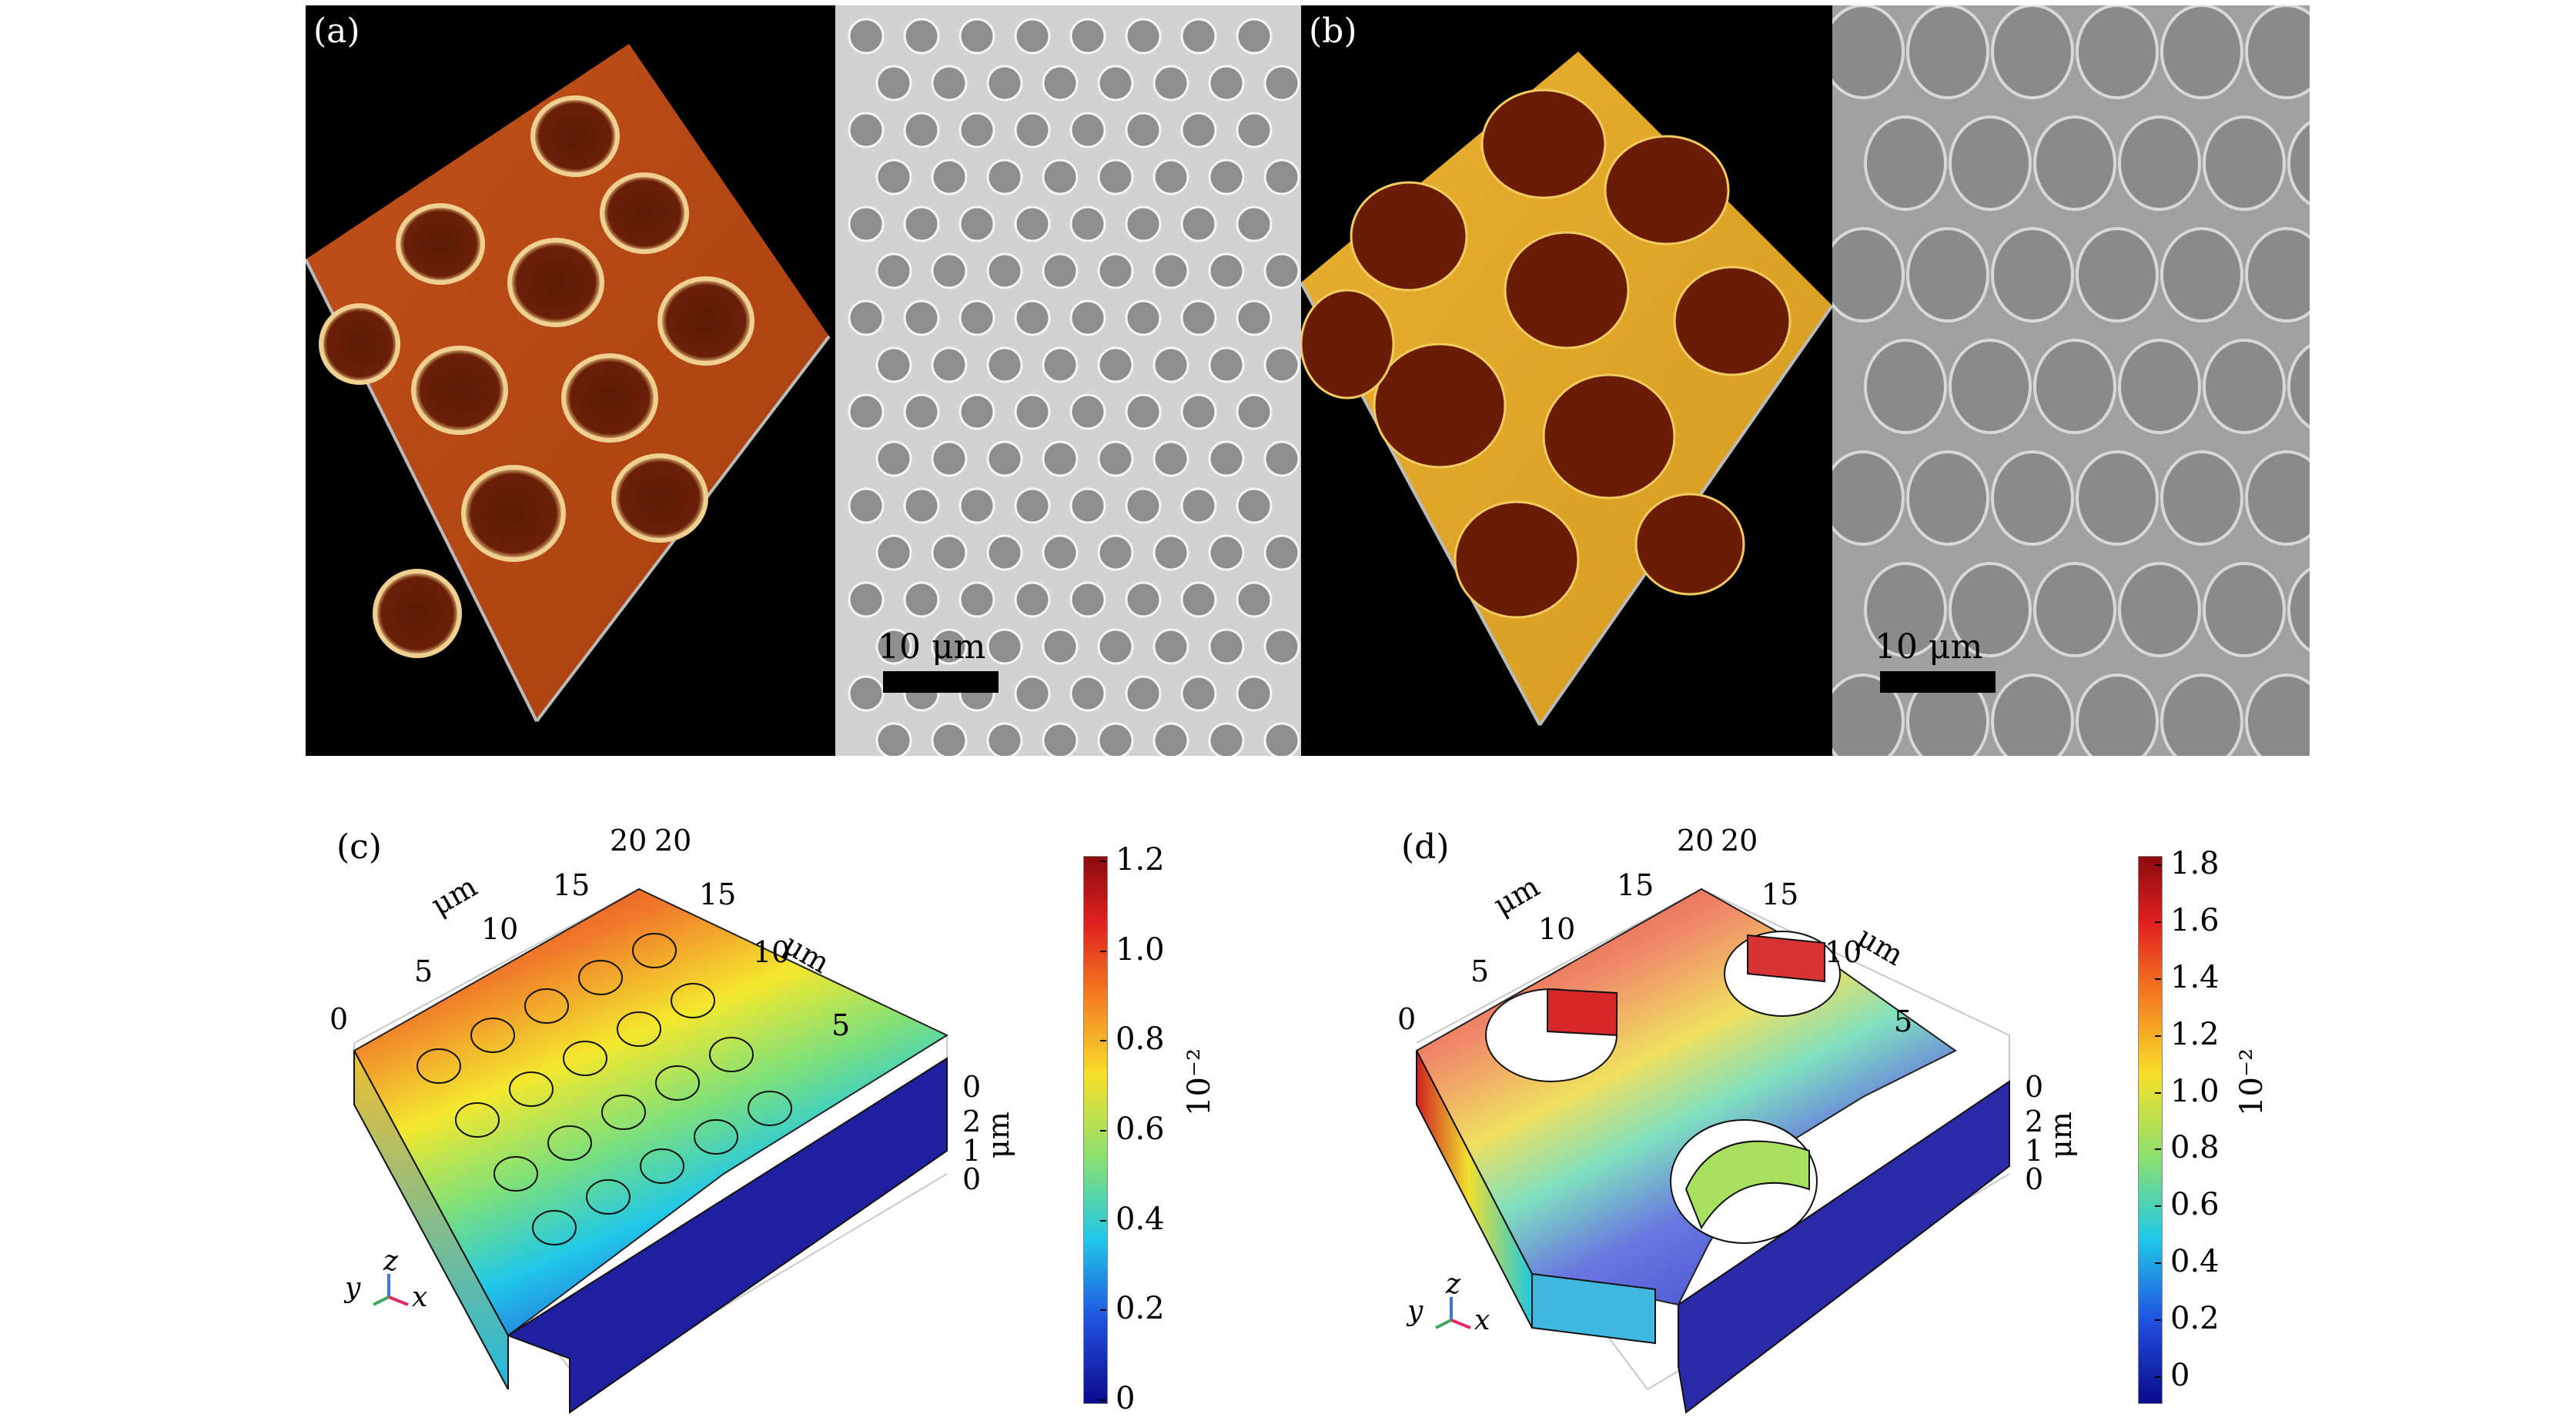 The width and height of the screenshot is (2576, 1424). Describe the element at coordinates (1333, 31) in the screenshot. I see `panel-b-label: (b)` at that location.